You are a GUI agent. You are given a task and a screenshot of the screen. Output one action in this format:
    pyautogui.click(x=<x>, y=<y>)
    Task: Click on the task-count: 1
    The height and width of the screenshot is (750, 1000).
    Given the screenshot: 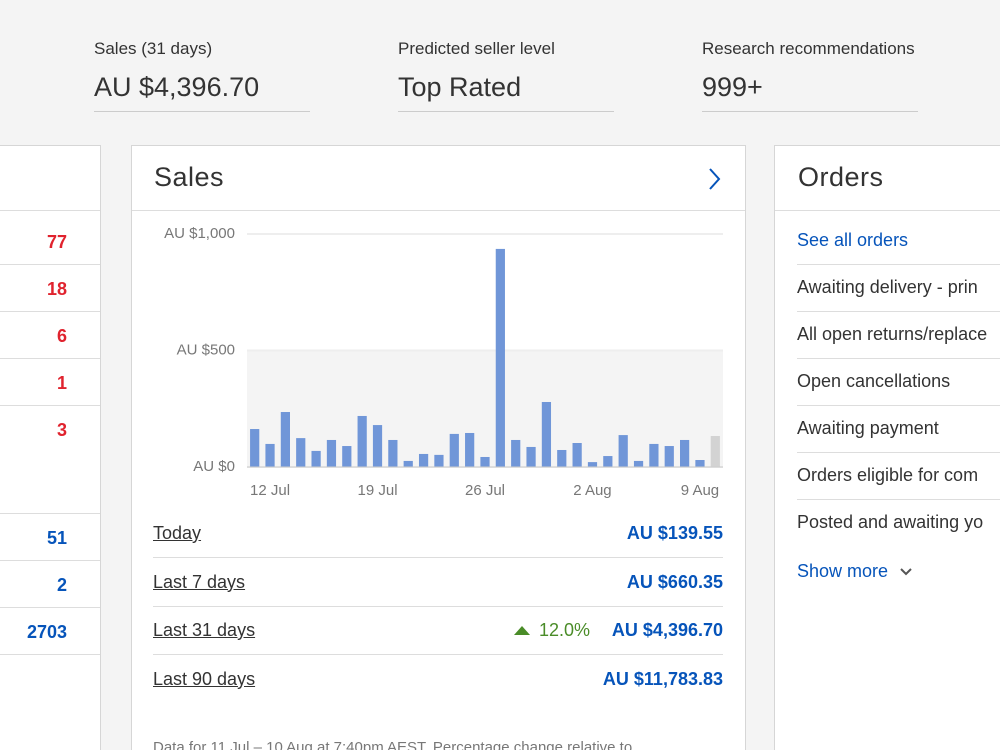 What is the action you would take?
    pyautogui.click(x=61, y=383)
    